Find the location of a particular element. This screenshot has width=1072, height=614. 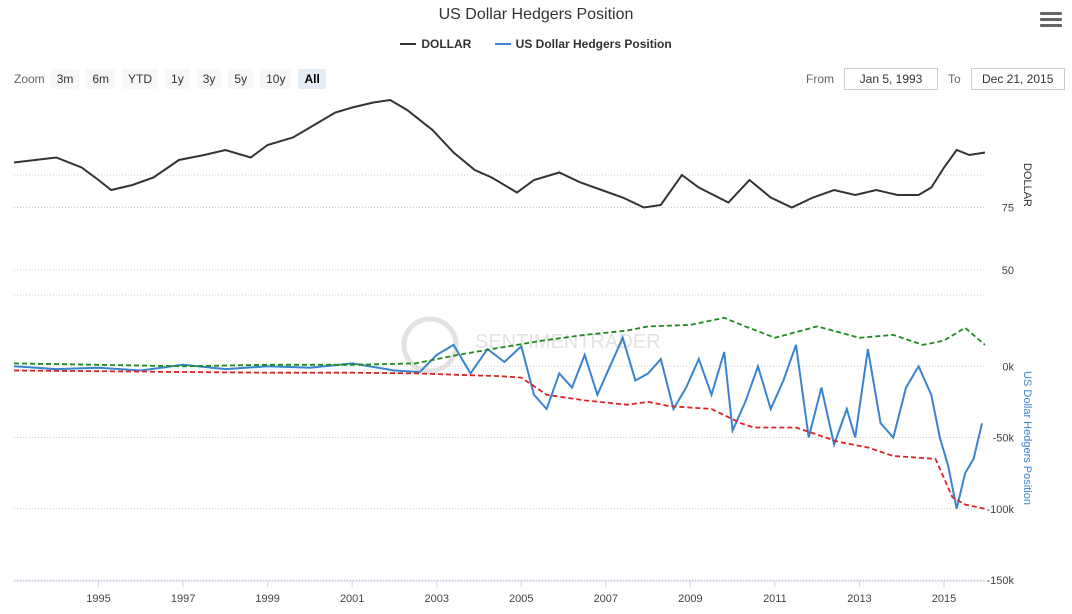

x-tick-label: 2005 is located at coordinates (521, 599).